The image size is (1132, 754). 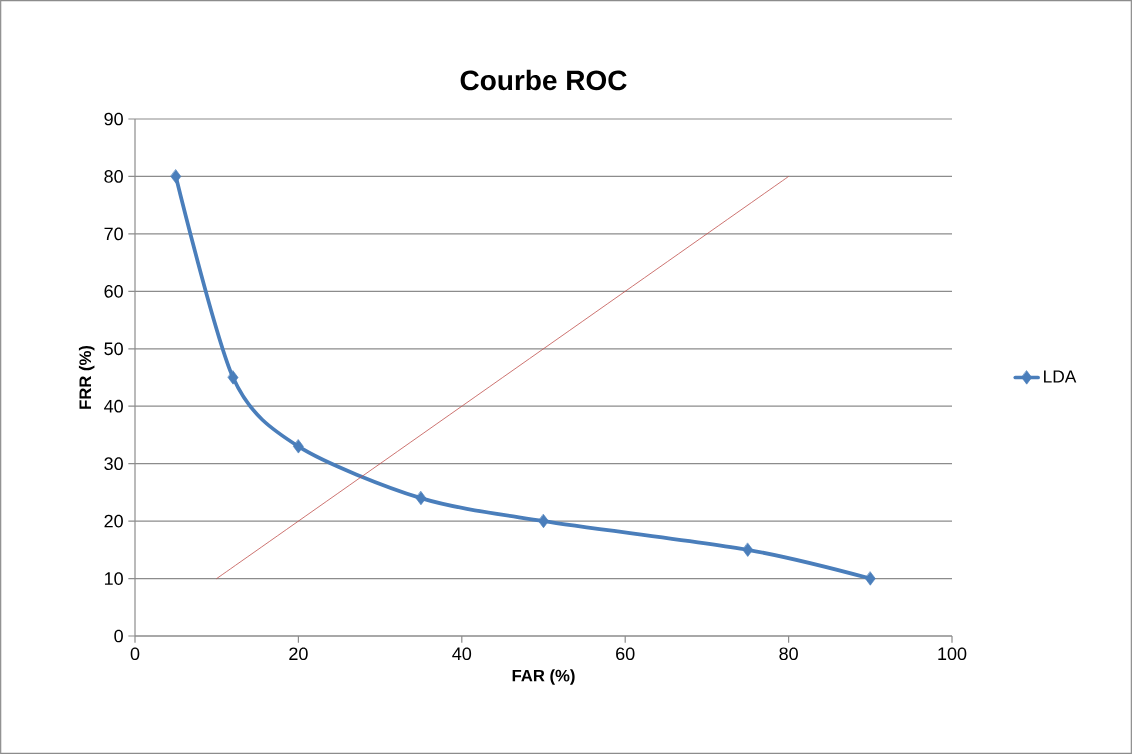 What do you see at coordinates (113, 578) in the screenshot?
I see `y-tick-label: 10` at bounding box center [113, 578].